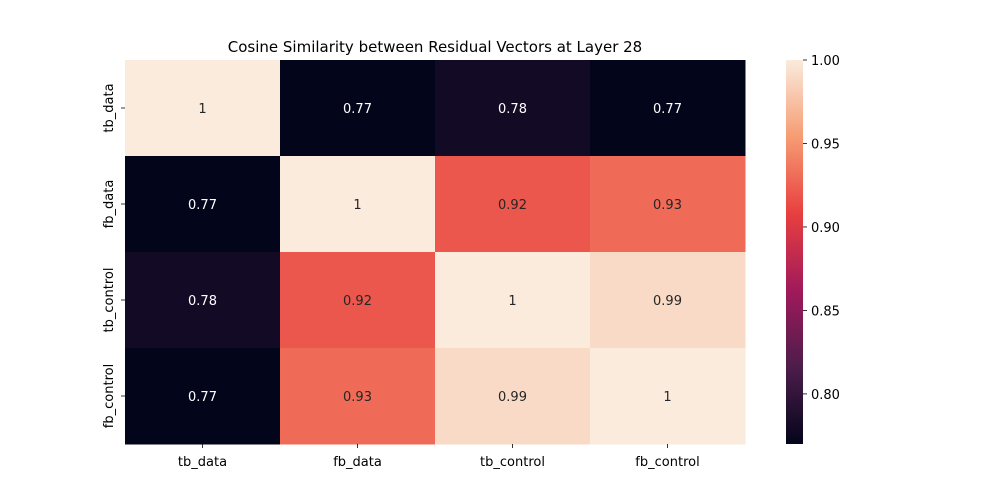  Describe the element at coordinates (825, 311) in the screenshot. I see `colorbar-tick-label: 0.85` at that location.